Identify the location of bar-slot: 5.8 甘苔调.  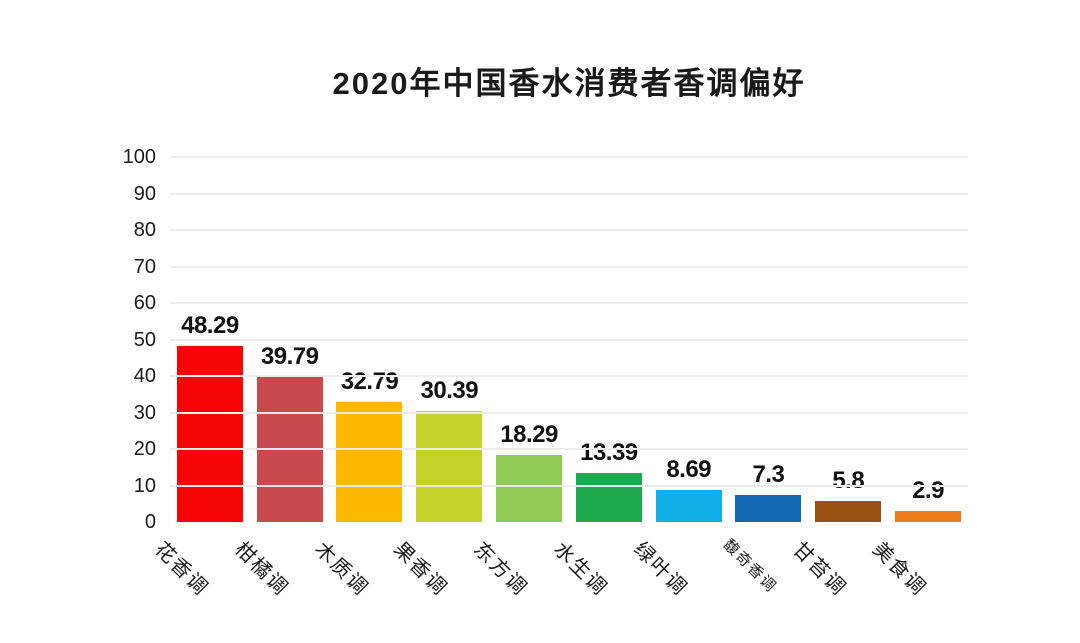
(838, 378).